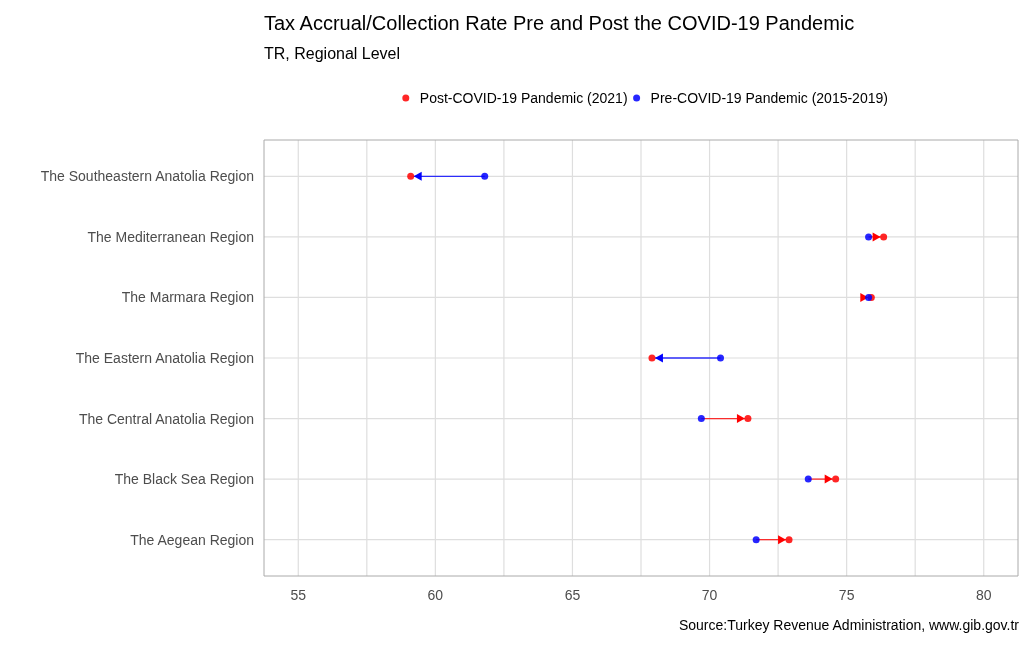 This screenshot has width=1033, height=650. I want to click on y-tick-label: The Mediterranean Region, so click(170, 236).